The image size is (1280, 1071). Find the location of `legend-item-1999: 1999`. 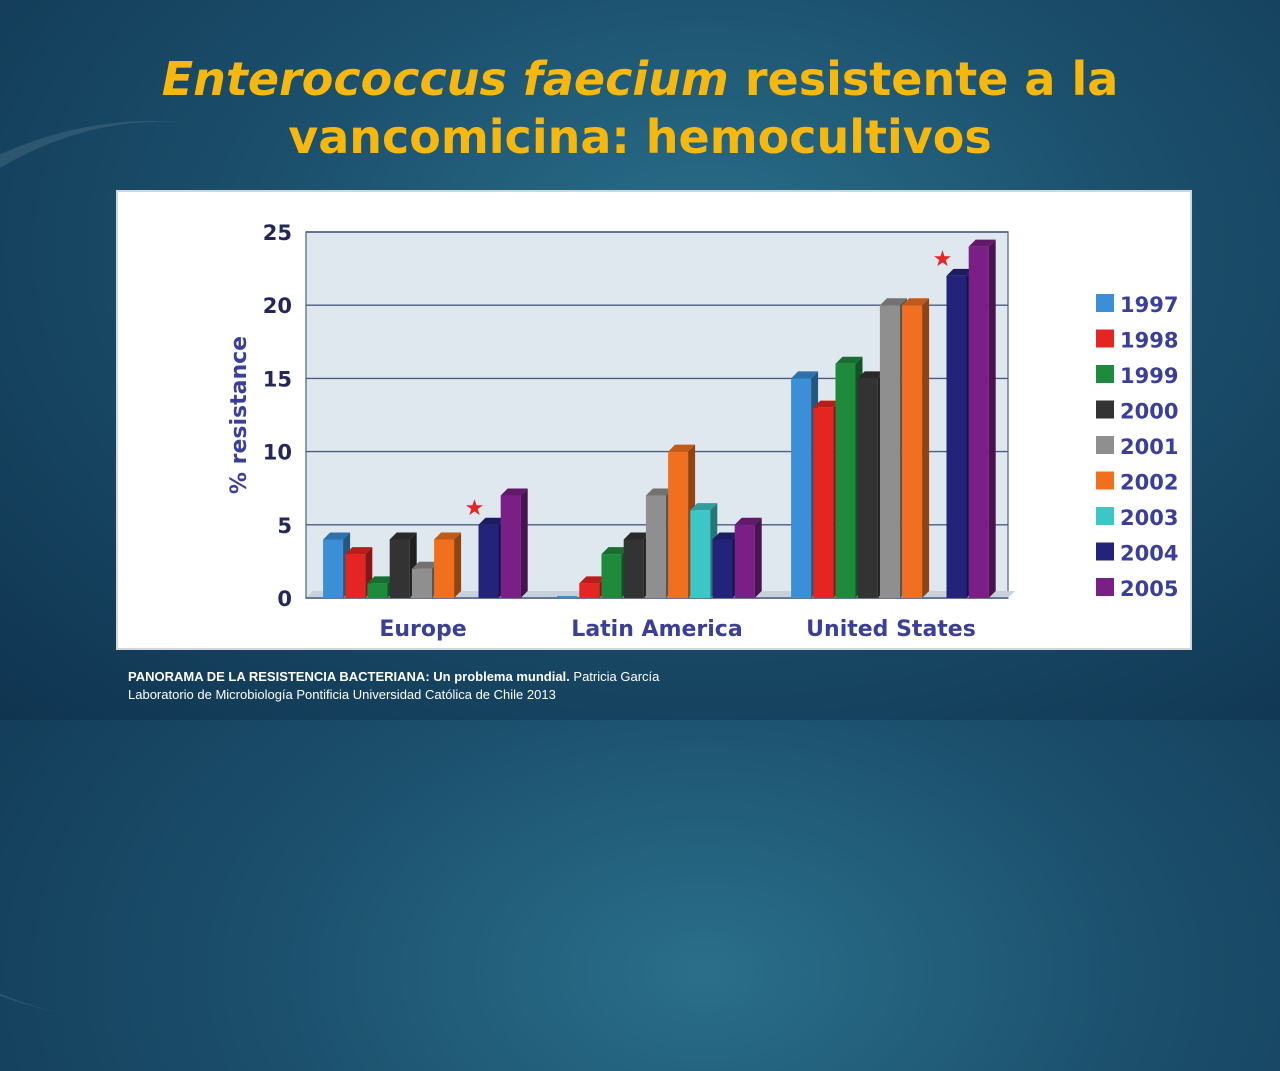

legend-item-1999: 1999 is located at coordinates (1137, 376).